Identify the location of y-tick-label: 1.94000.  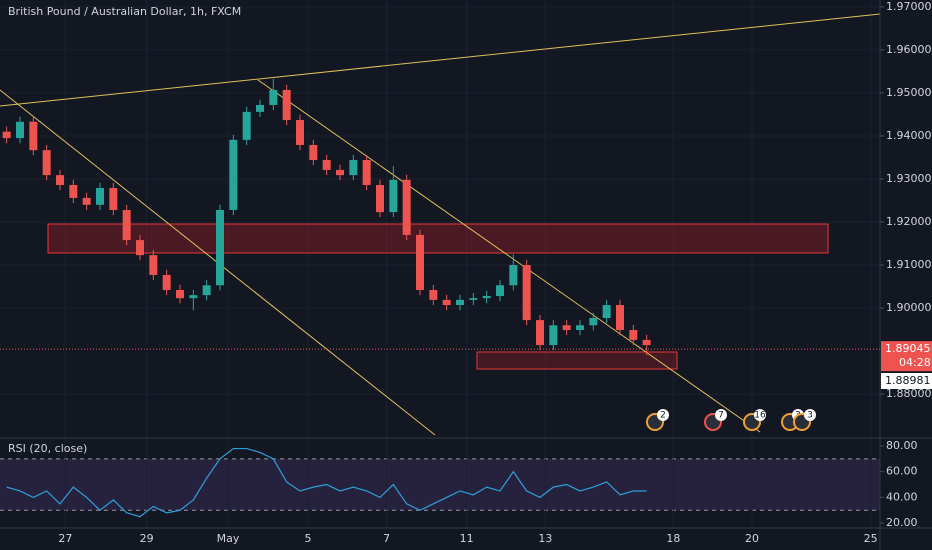
(909, 135).